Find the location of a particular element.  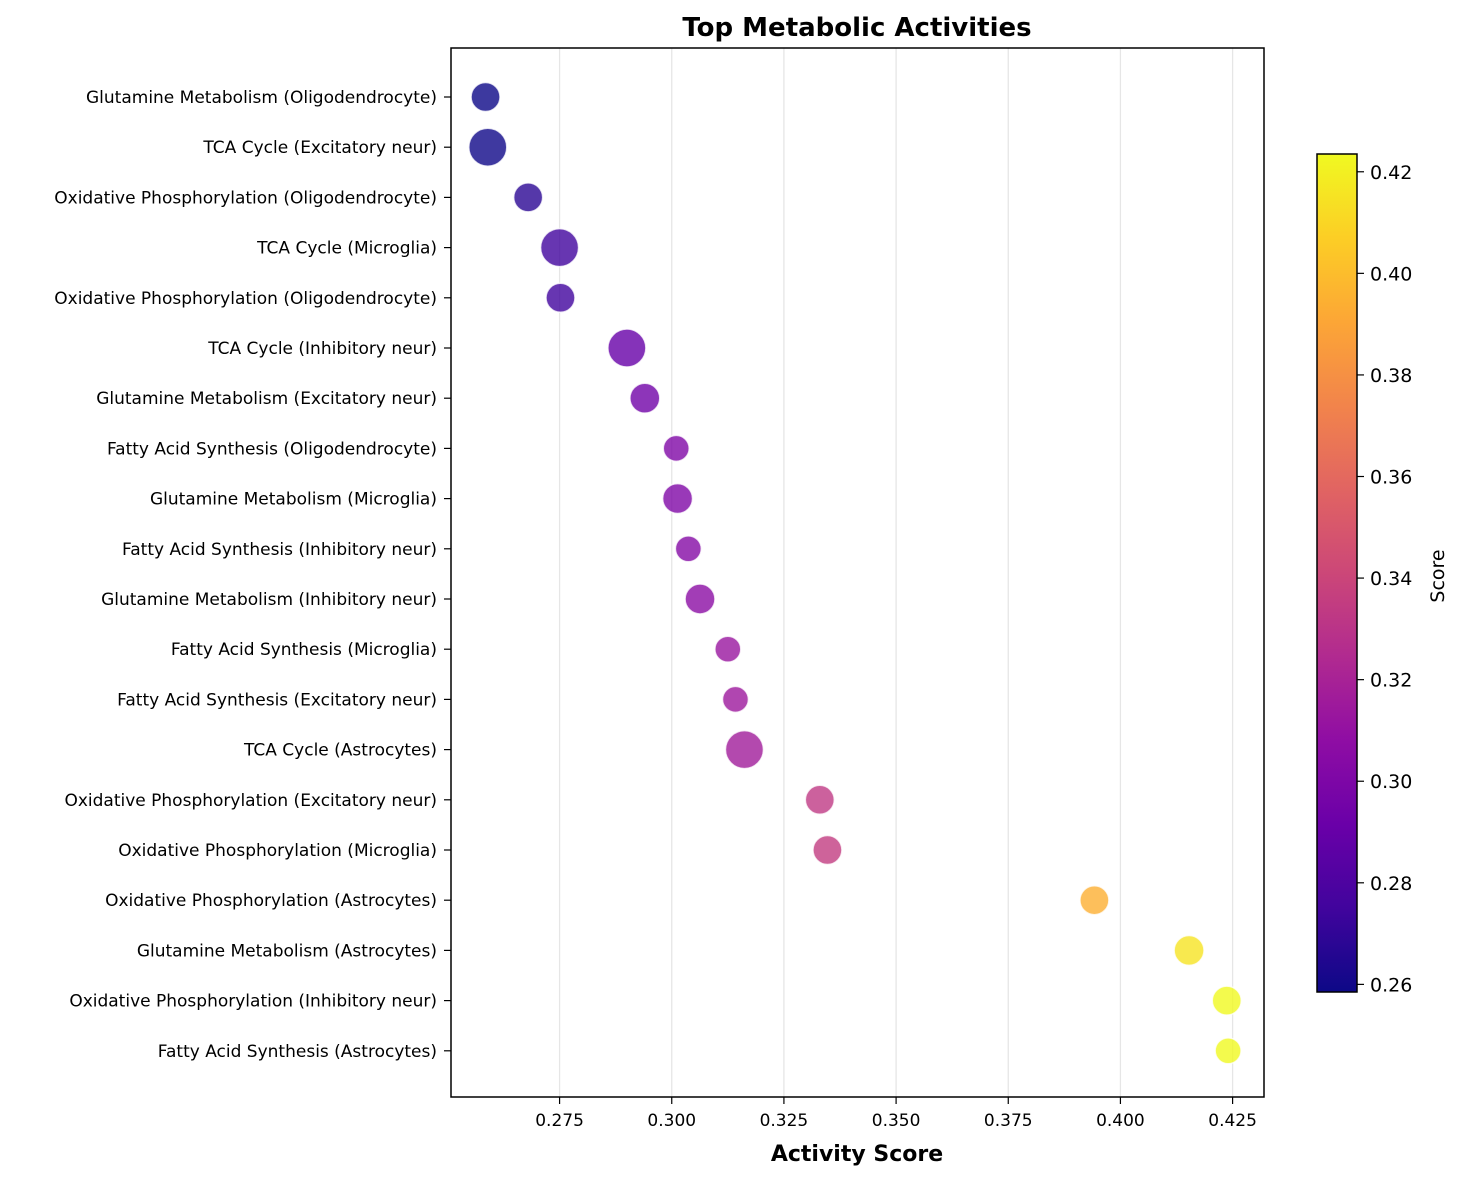

y-tick-label: Fatty Acid Synthesis (Inhibitory neur) is located at coordinates (279, 550).